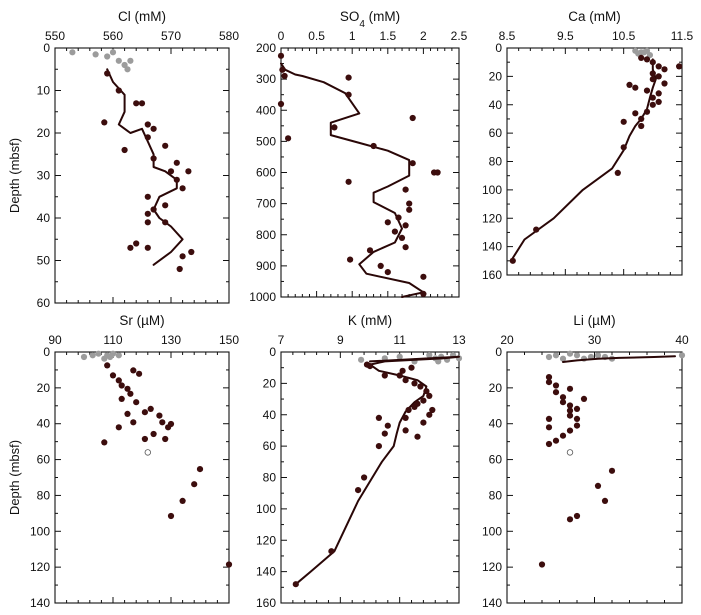  What do you see at coordinates (262, 297) in the screenshot?
I see `y-tick-label: 1000` at bounding box center [262, 297].